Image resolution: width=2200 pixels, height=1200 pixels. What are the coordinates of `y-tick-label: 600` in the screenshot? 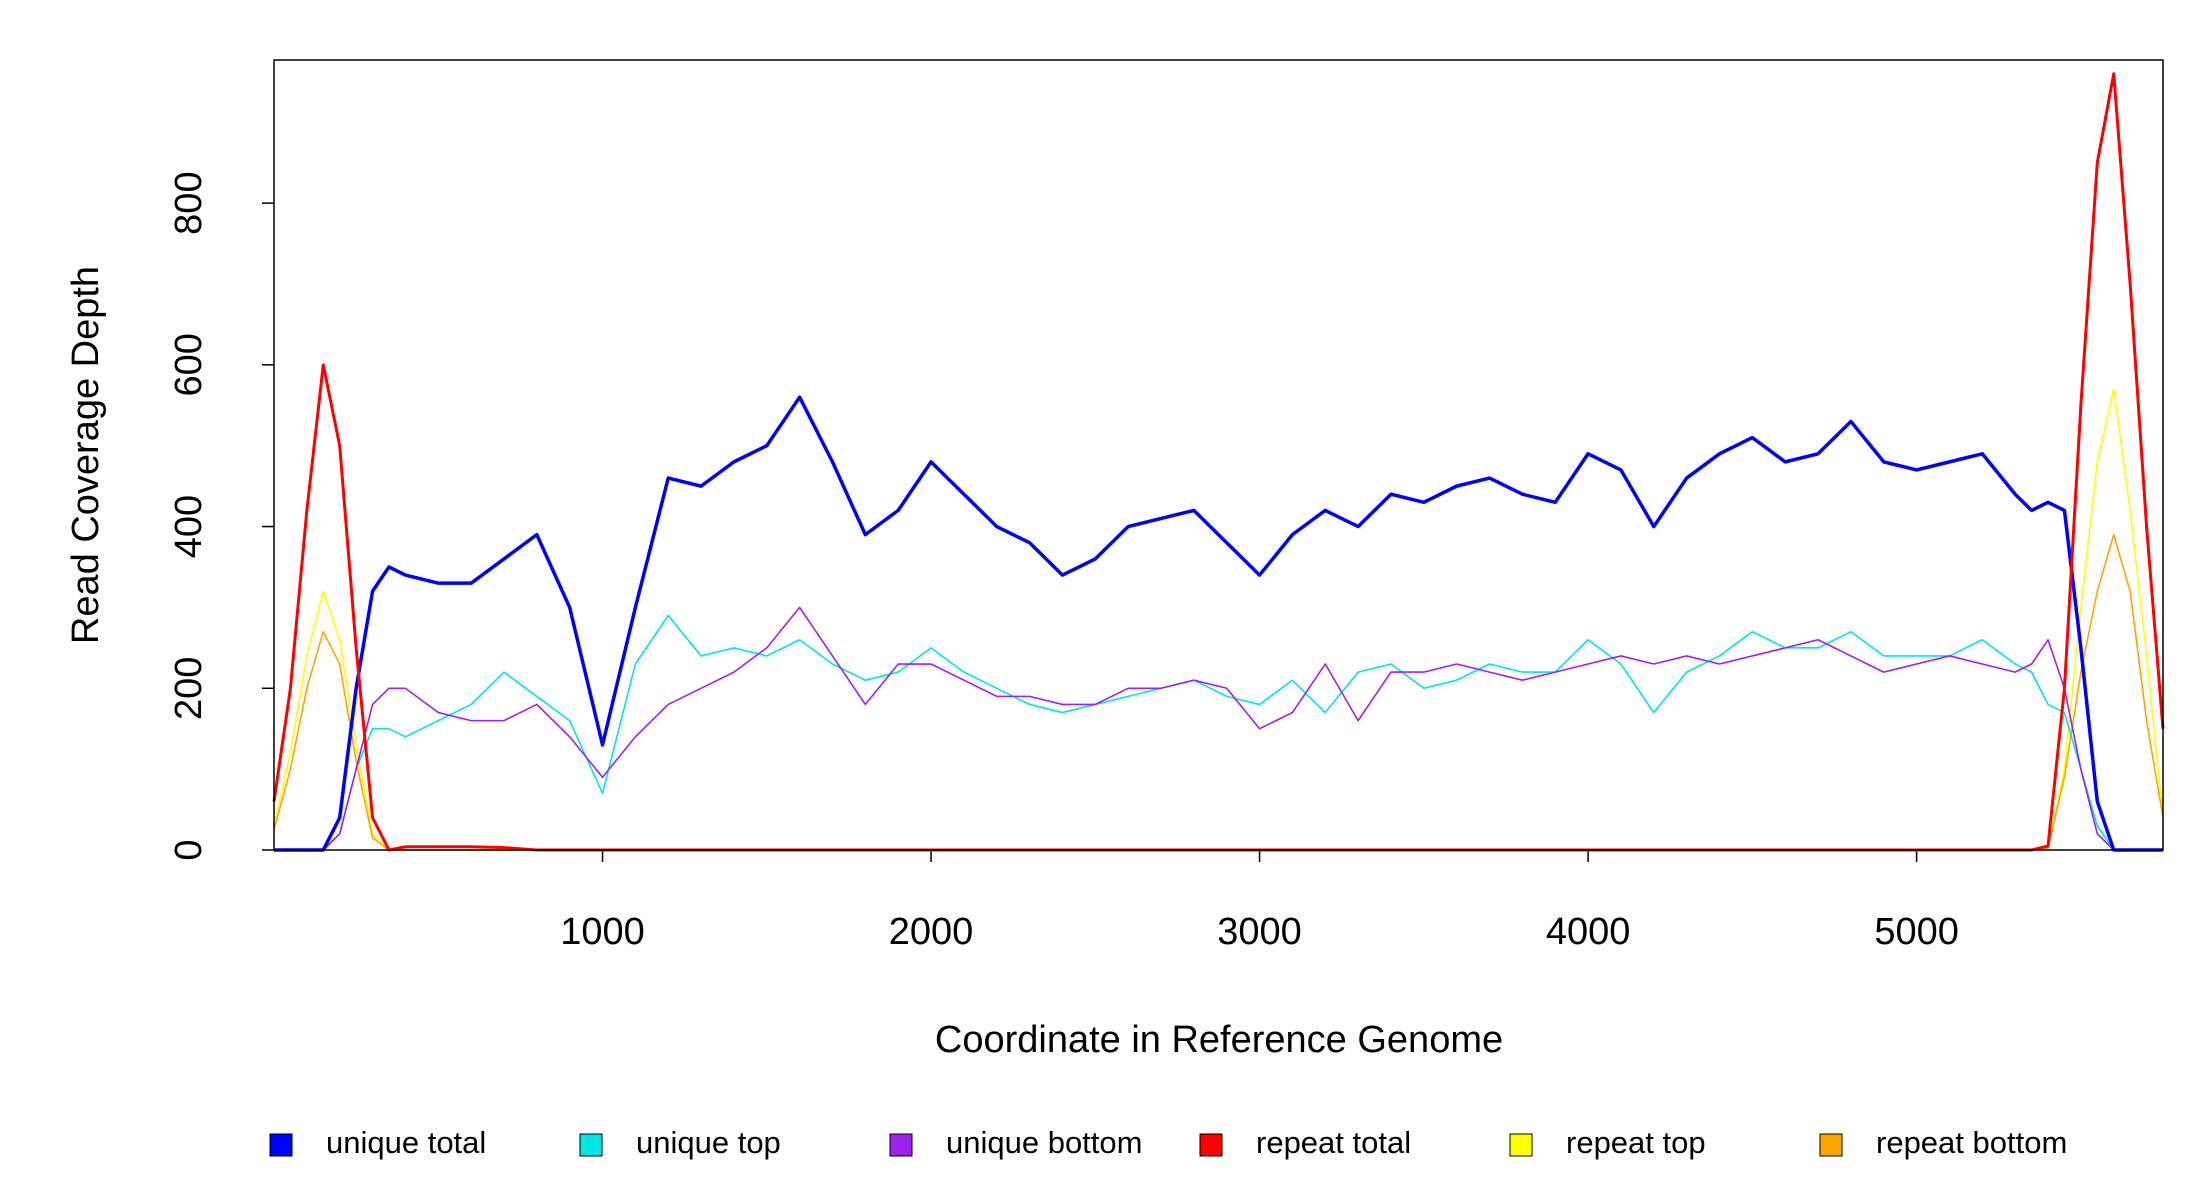 It's located at (189, 364).